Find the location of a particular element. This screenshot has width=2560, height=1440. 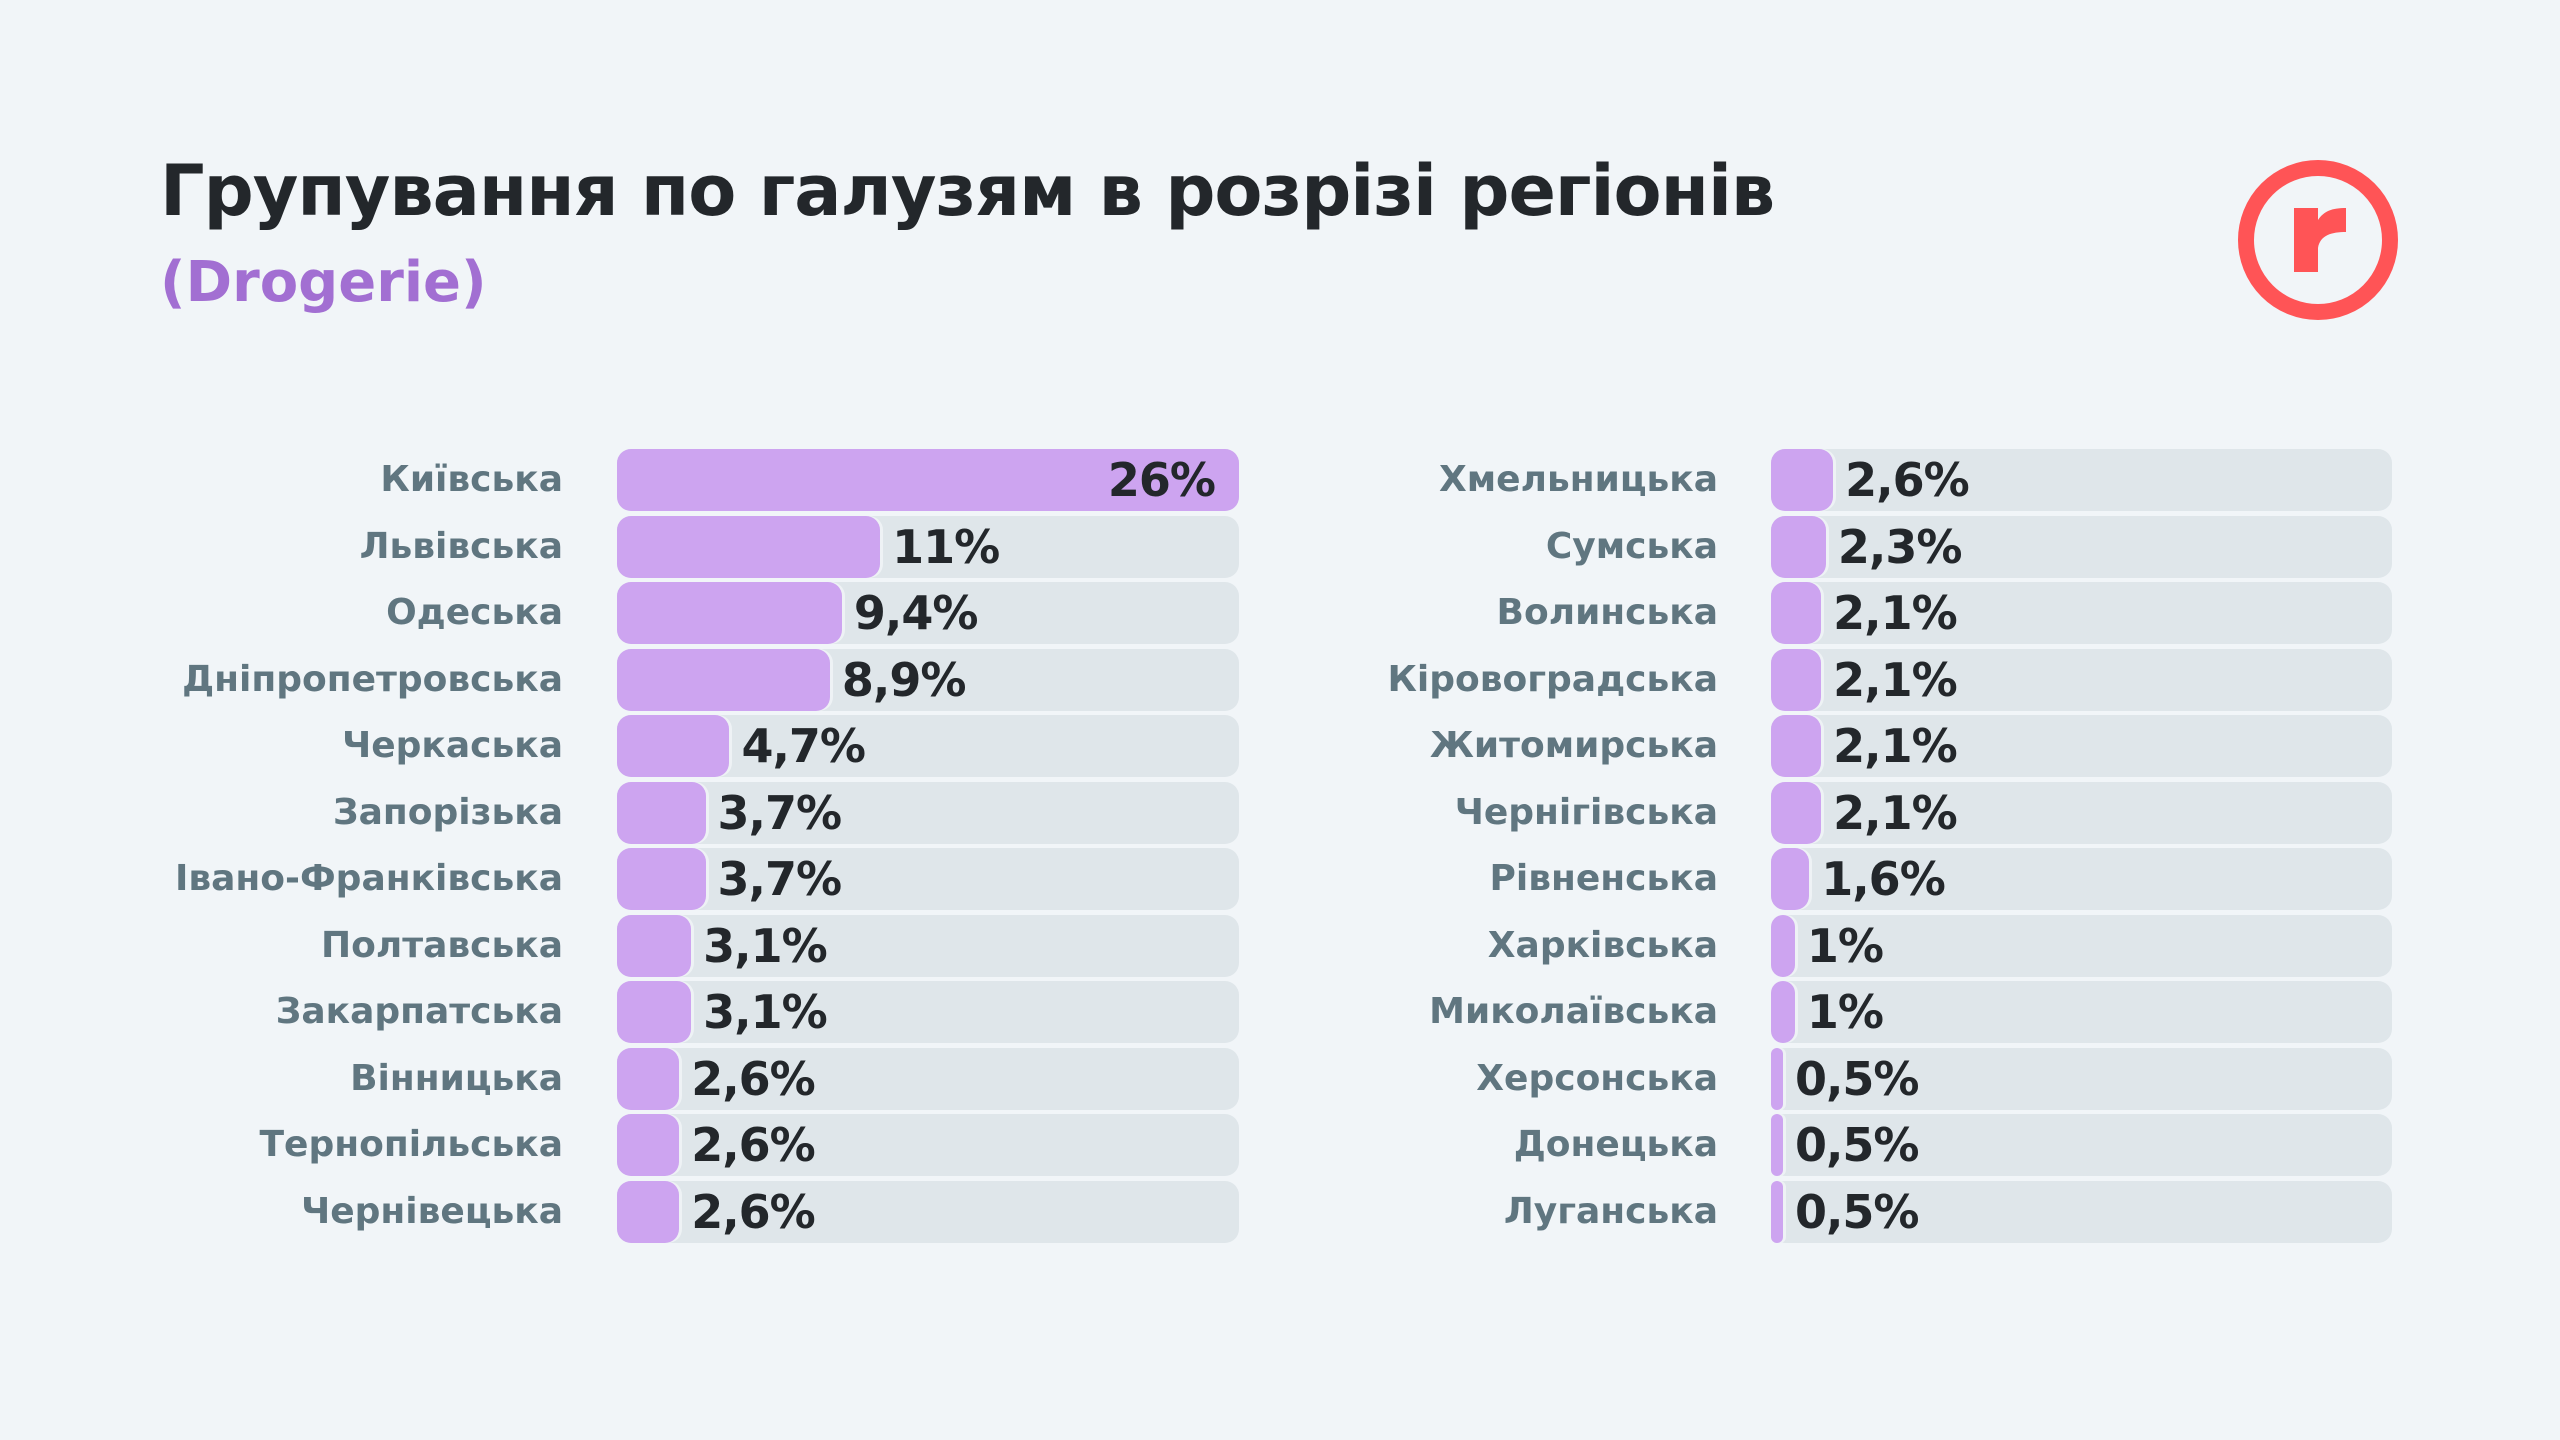

category-label: Харківська is located at coordinates (1602, 945).